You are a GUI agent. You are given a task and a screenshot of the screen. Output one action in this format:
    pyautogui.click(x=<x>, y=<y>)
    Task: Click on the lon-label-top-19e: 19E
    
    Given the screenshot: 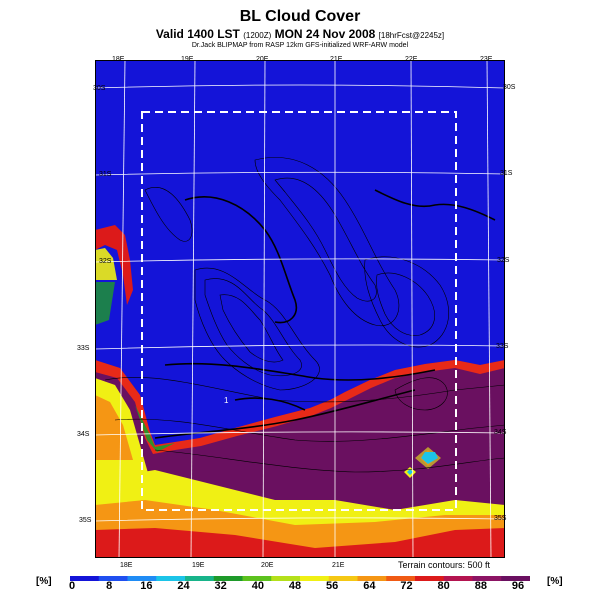 What is the action you would take?
    pyautogui.click(x=187, y=59)
    